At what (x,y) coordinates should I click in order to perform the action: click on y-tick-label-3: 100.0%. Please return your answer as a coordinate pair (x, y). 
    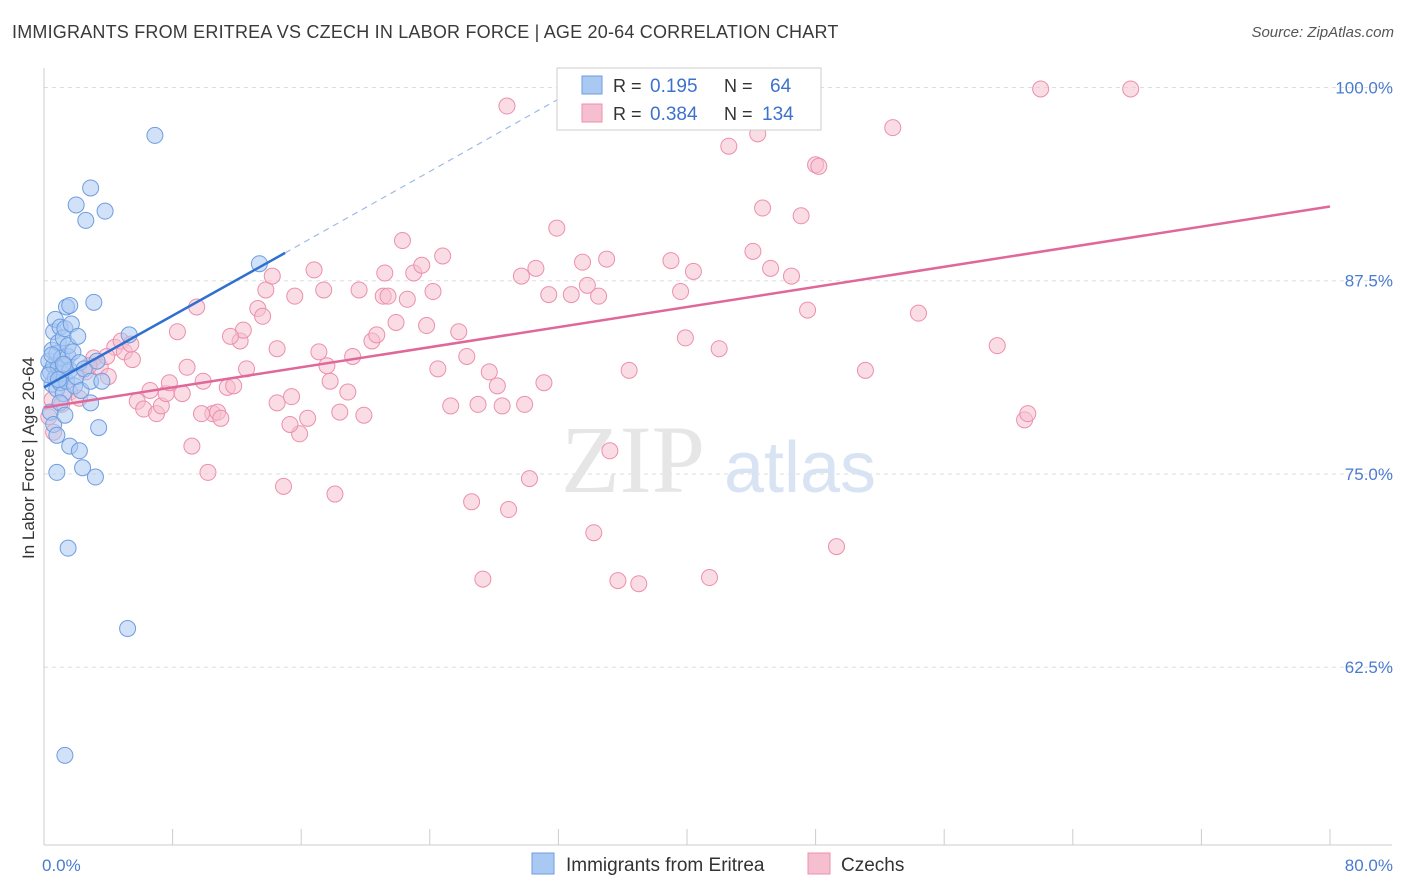
    Looking at the image, I should click on (1364, 87).